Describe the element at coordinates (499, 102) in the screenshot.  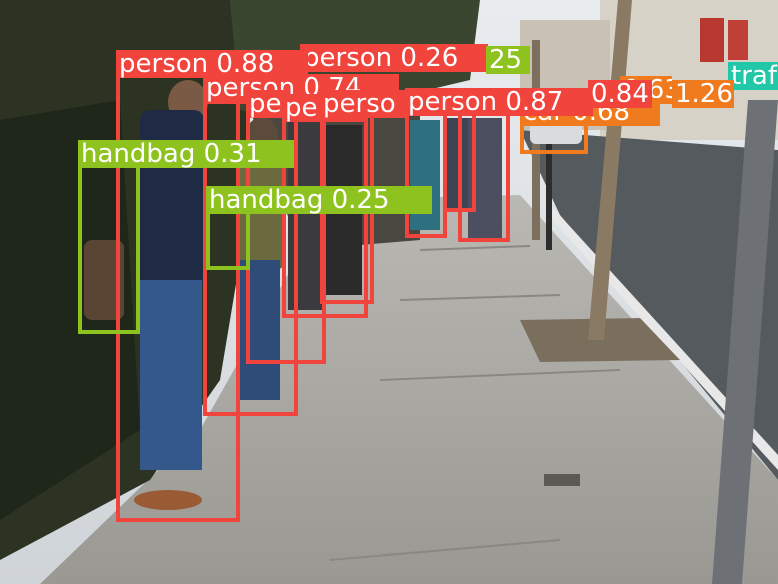
I see `detection-label: person 0.87` at that location.